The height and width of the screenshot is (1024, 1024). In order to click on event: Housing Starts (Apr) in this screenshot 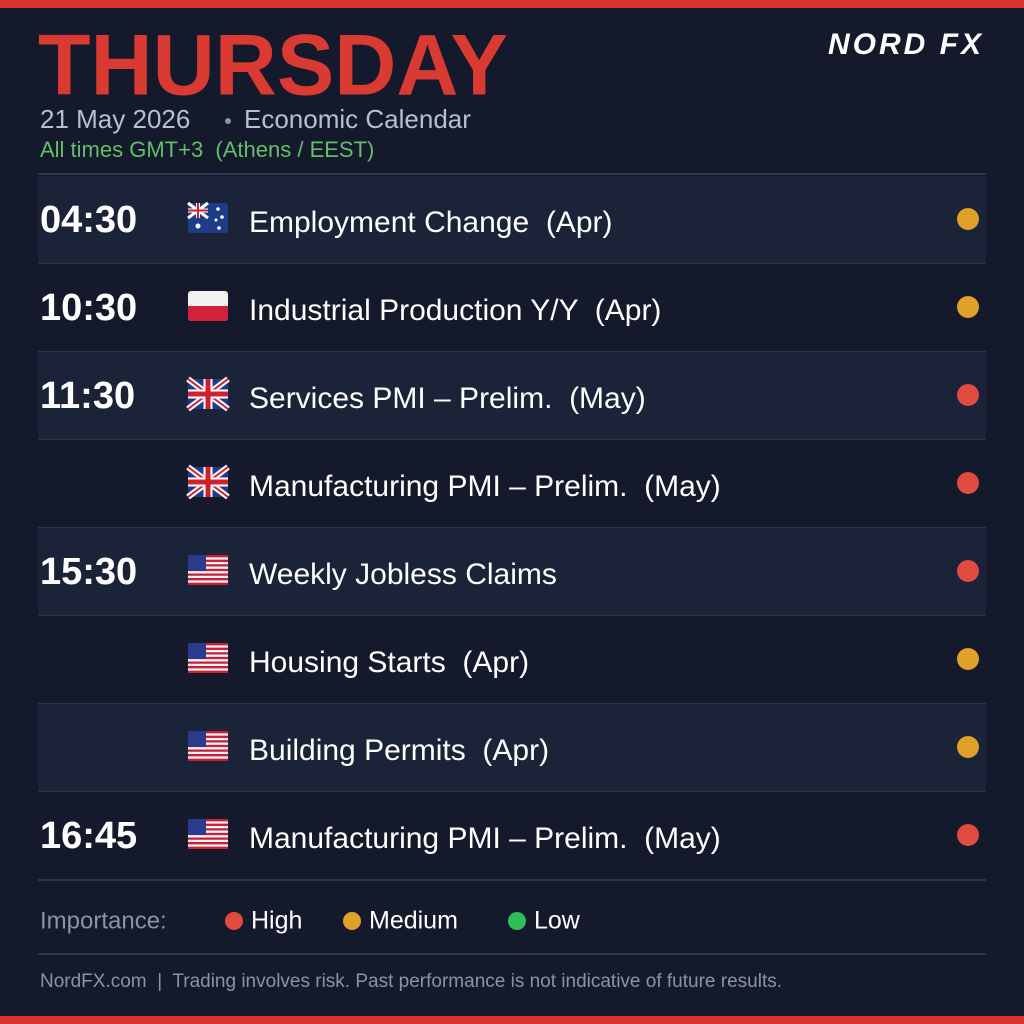, I will do `click(389, 662)`.